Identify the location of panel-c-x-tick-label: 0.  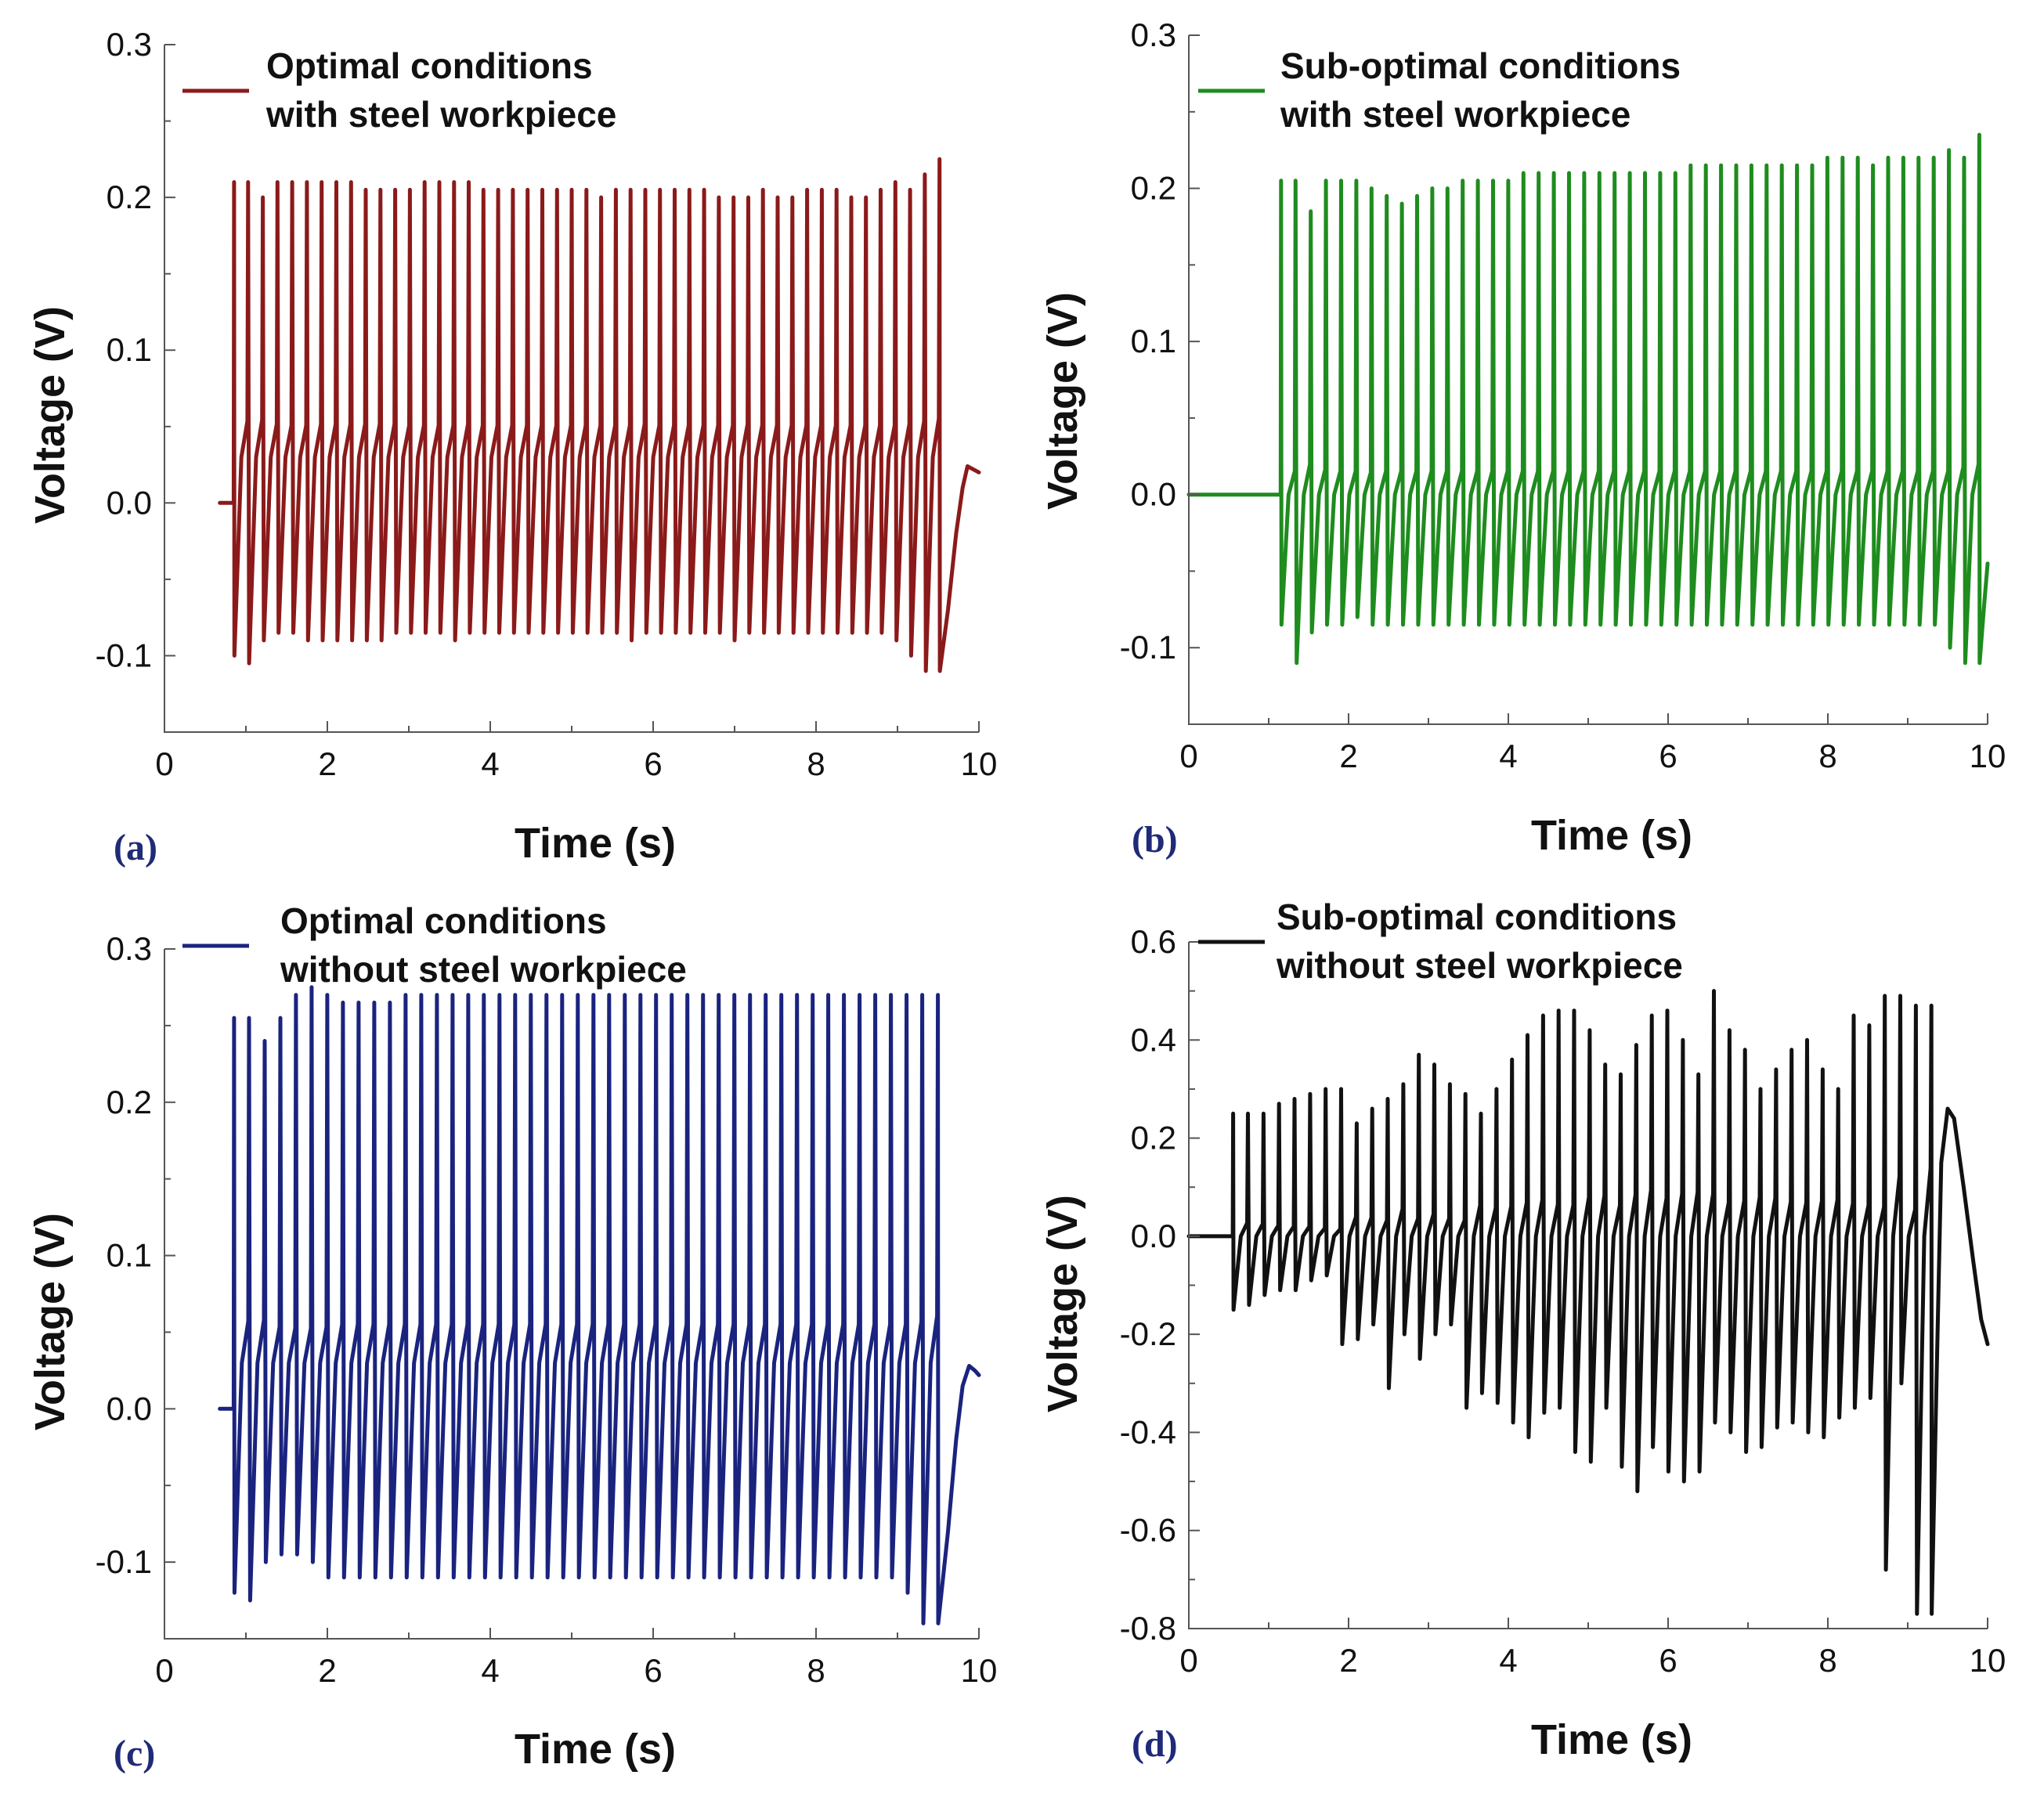
(164, 1670).